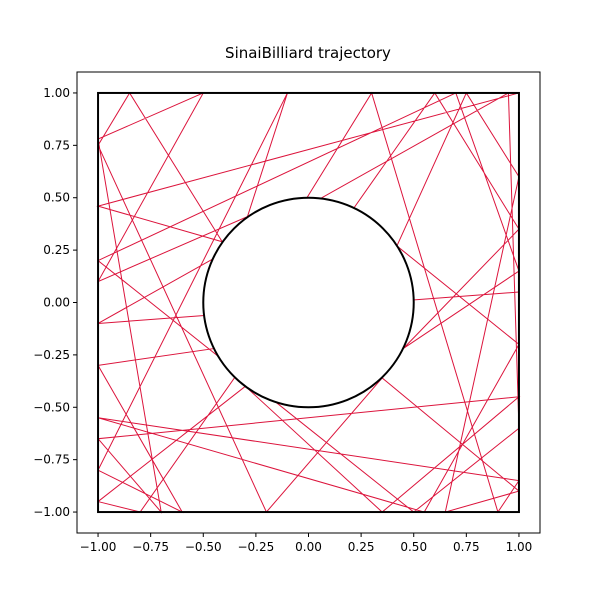 This screenshot has height=600, width=600. I want to click on y-tick-label: 0.50, so click(56, 198).